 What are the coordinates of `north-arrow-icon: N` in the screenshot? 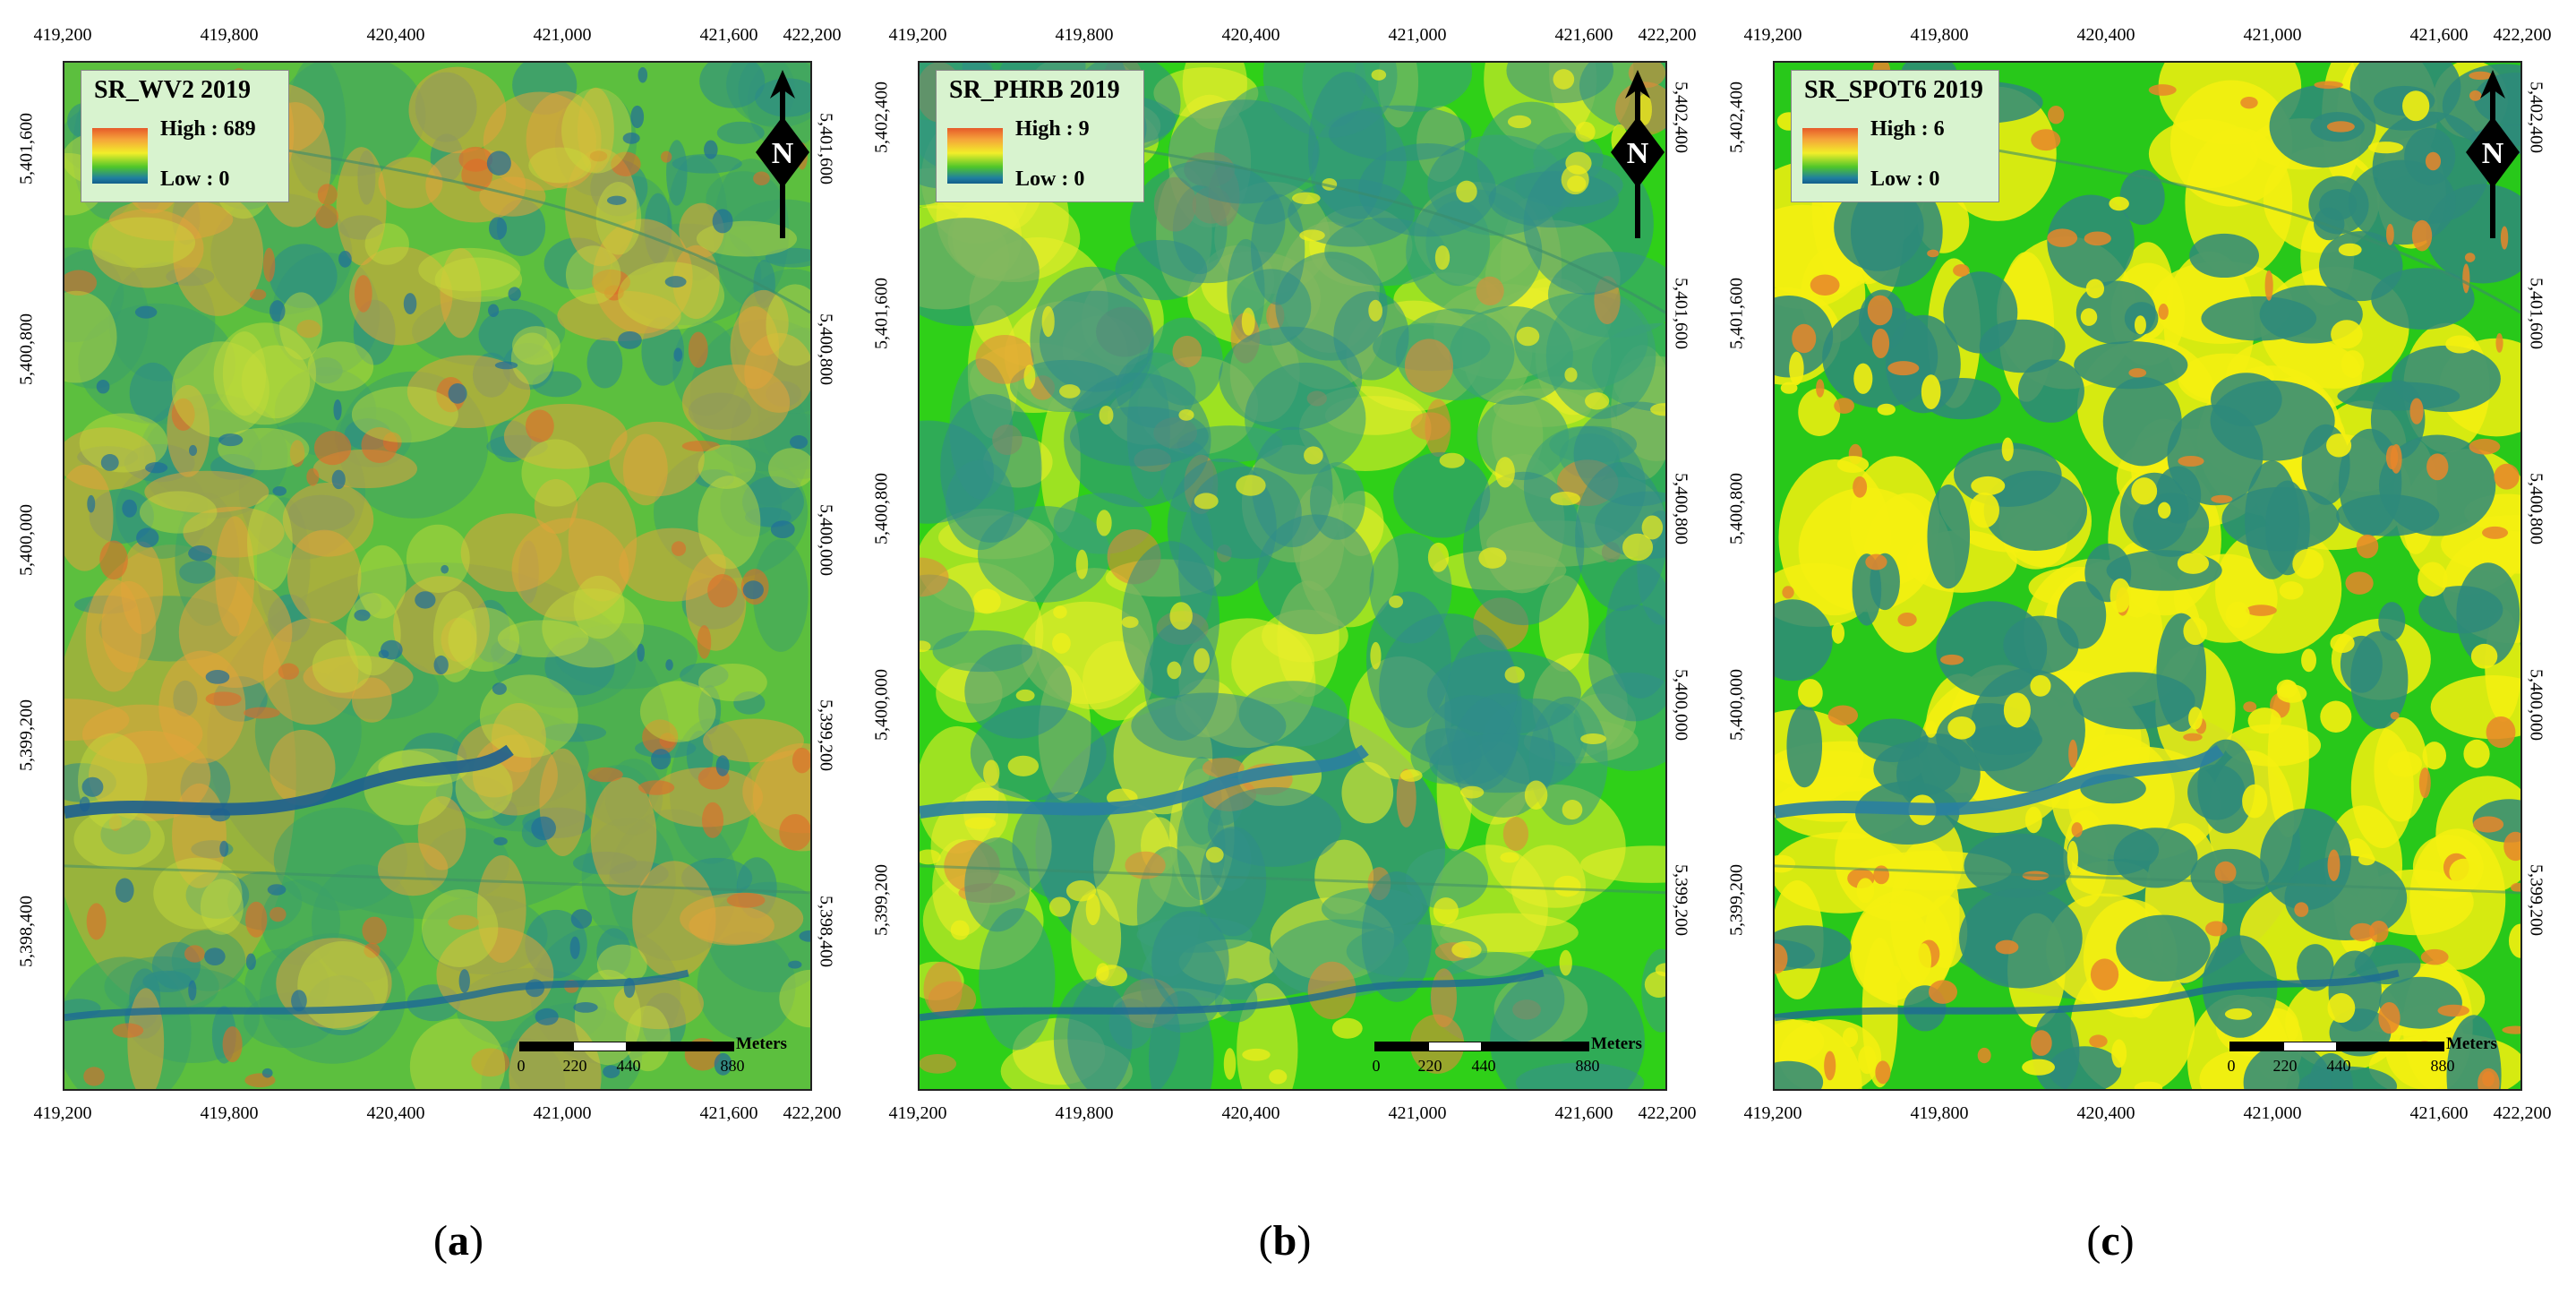 It's located at (1638, 154).